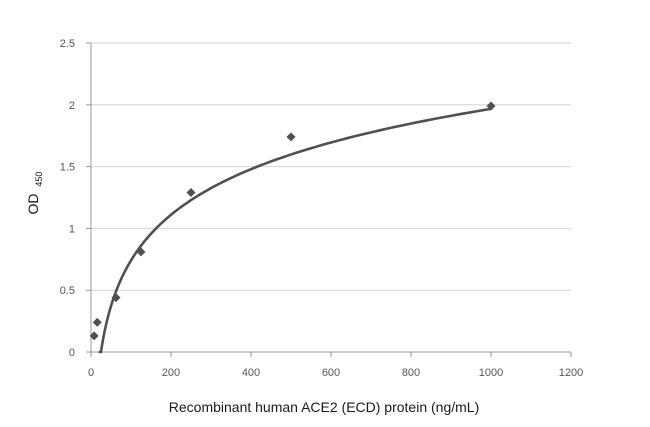 The width and height of the screenshot is (650, 427). Describe the element at coordinates (411, 373) in the screenshot. I see `x-tick-label: 800` at that location.